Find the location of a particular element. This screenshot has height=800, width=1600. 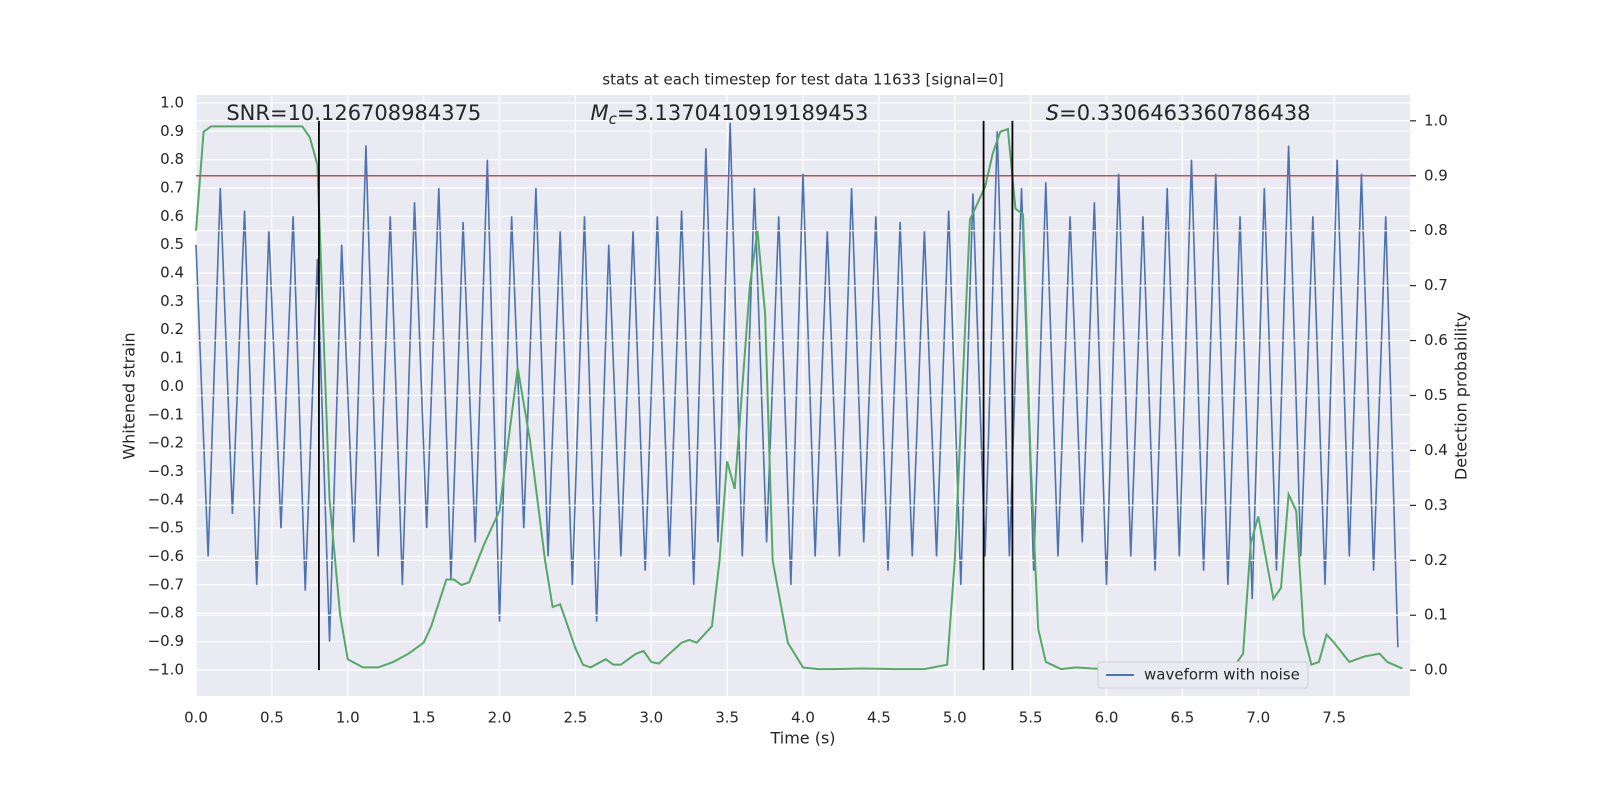

y-tick-label: −0.3 is located at coordinates (166, 471).